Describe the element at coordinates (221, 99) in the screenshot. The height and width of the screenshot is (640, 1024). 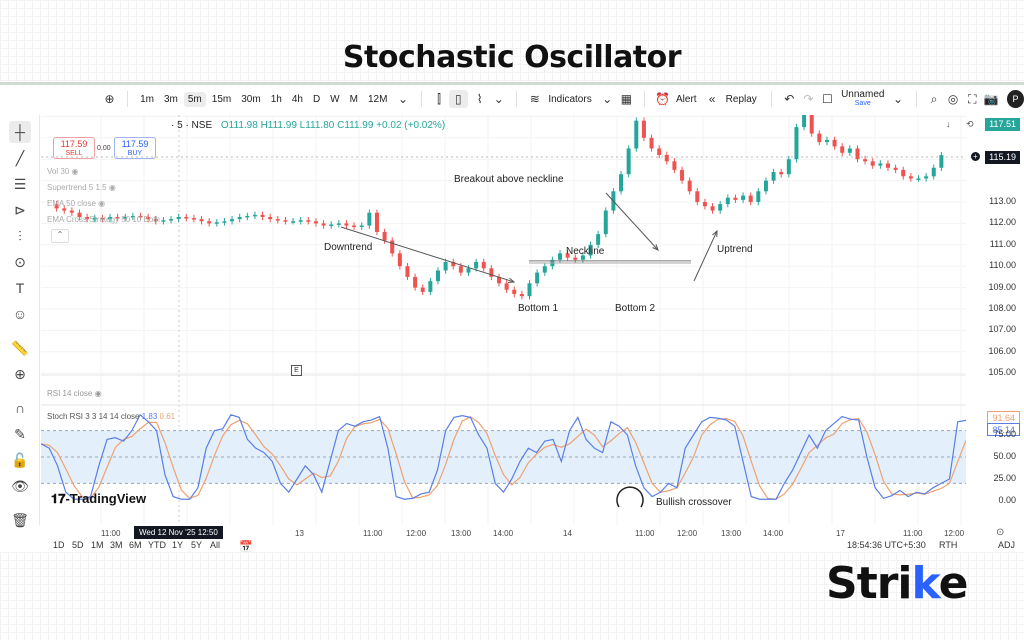
I see `interval-15m: 15m` at that location.